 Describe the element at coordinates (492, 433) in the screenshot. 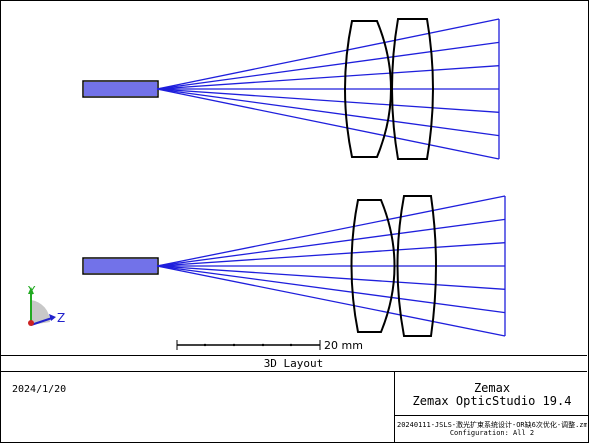

I see `configuration-label: Configuration: All 2` at that location.